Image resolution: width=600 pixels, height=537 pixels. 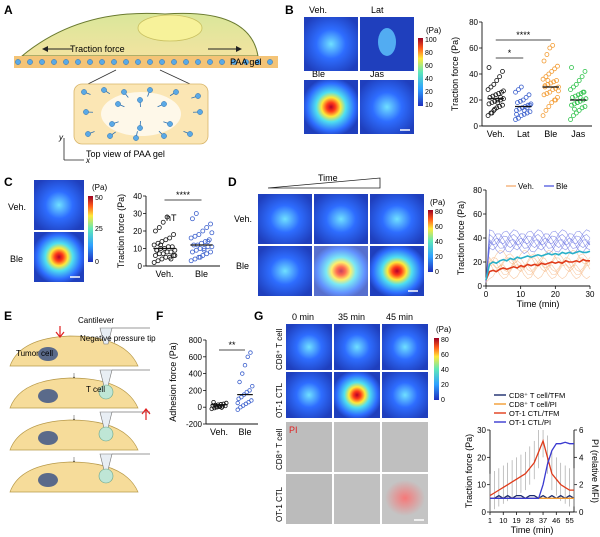 I want to click on individual-trace, so click(x=538, y=258).